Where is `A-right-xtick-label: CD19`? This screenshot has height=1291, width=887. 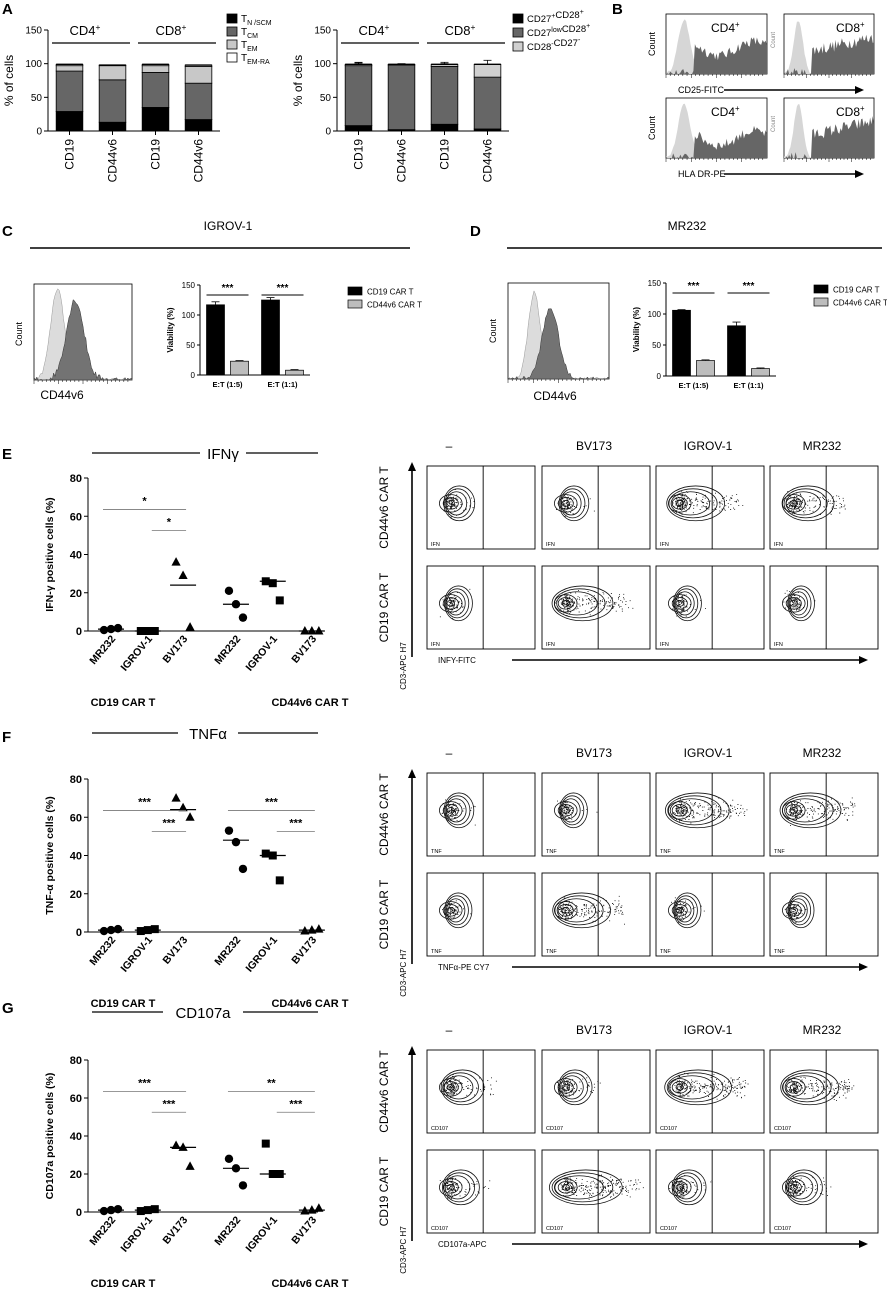 A-right-xtick-label: CD19 is located at coordinates (445, 154).